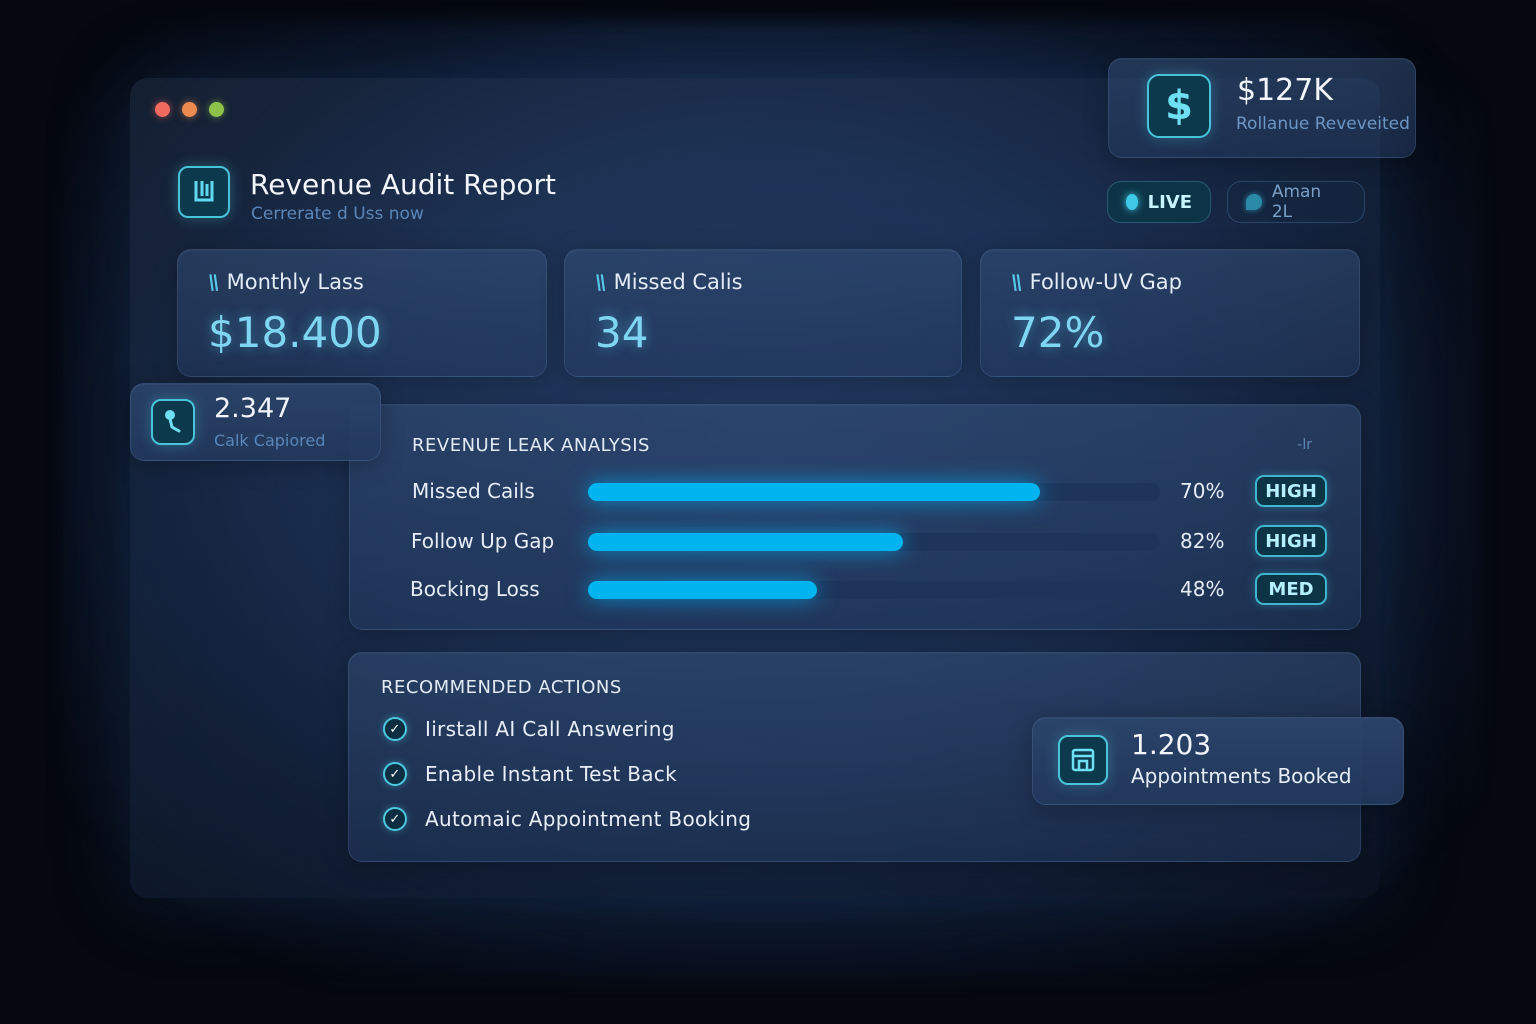 The height and width of the screenshot is (1024, 1536). I want to click on stat-card-monthly-loss: \\ Monthly Lass $18.400, so click(362, 313).